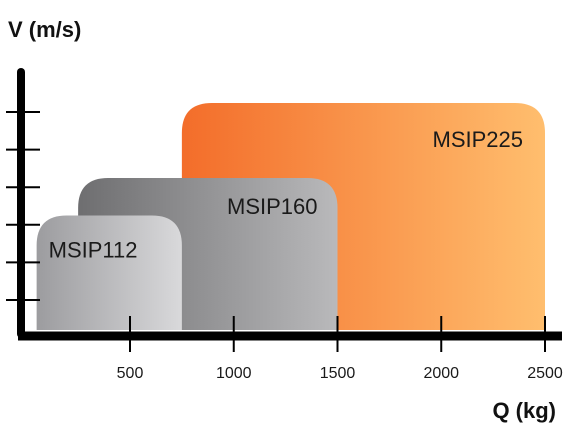 This screenshot has height=433, width=566. What do you see at coordinates (44, 29) in the screenshot?
I see `y-axis-title: V (m/s)` at bounding box center [44, 29].